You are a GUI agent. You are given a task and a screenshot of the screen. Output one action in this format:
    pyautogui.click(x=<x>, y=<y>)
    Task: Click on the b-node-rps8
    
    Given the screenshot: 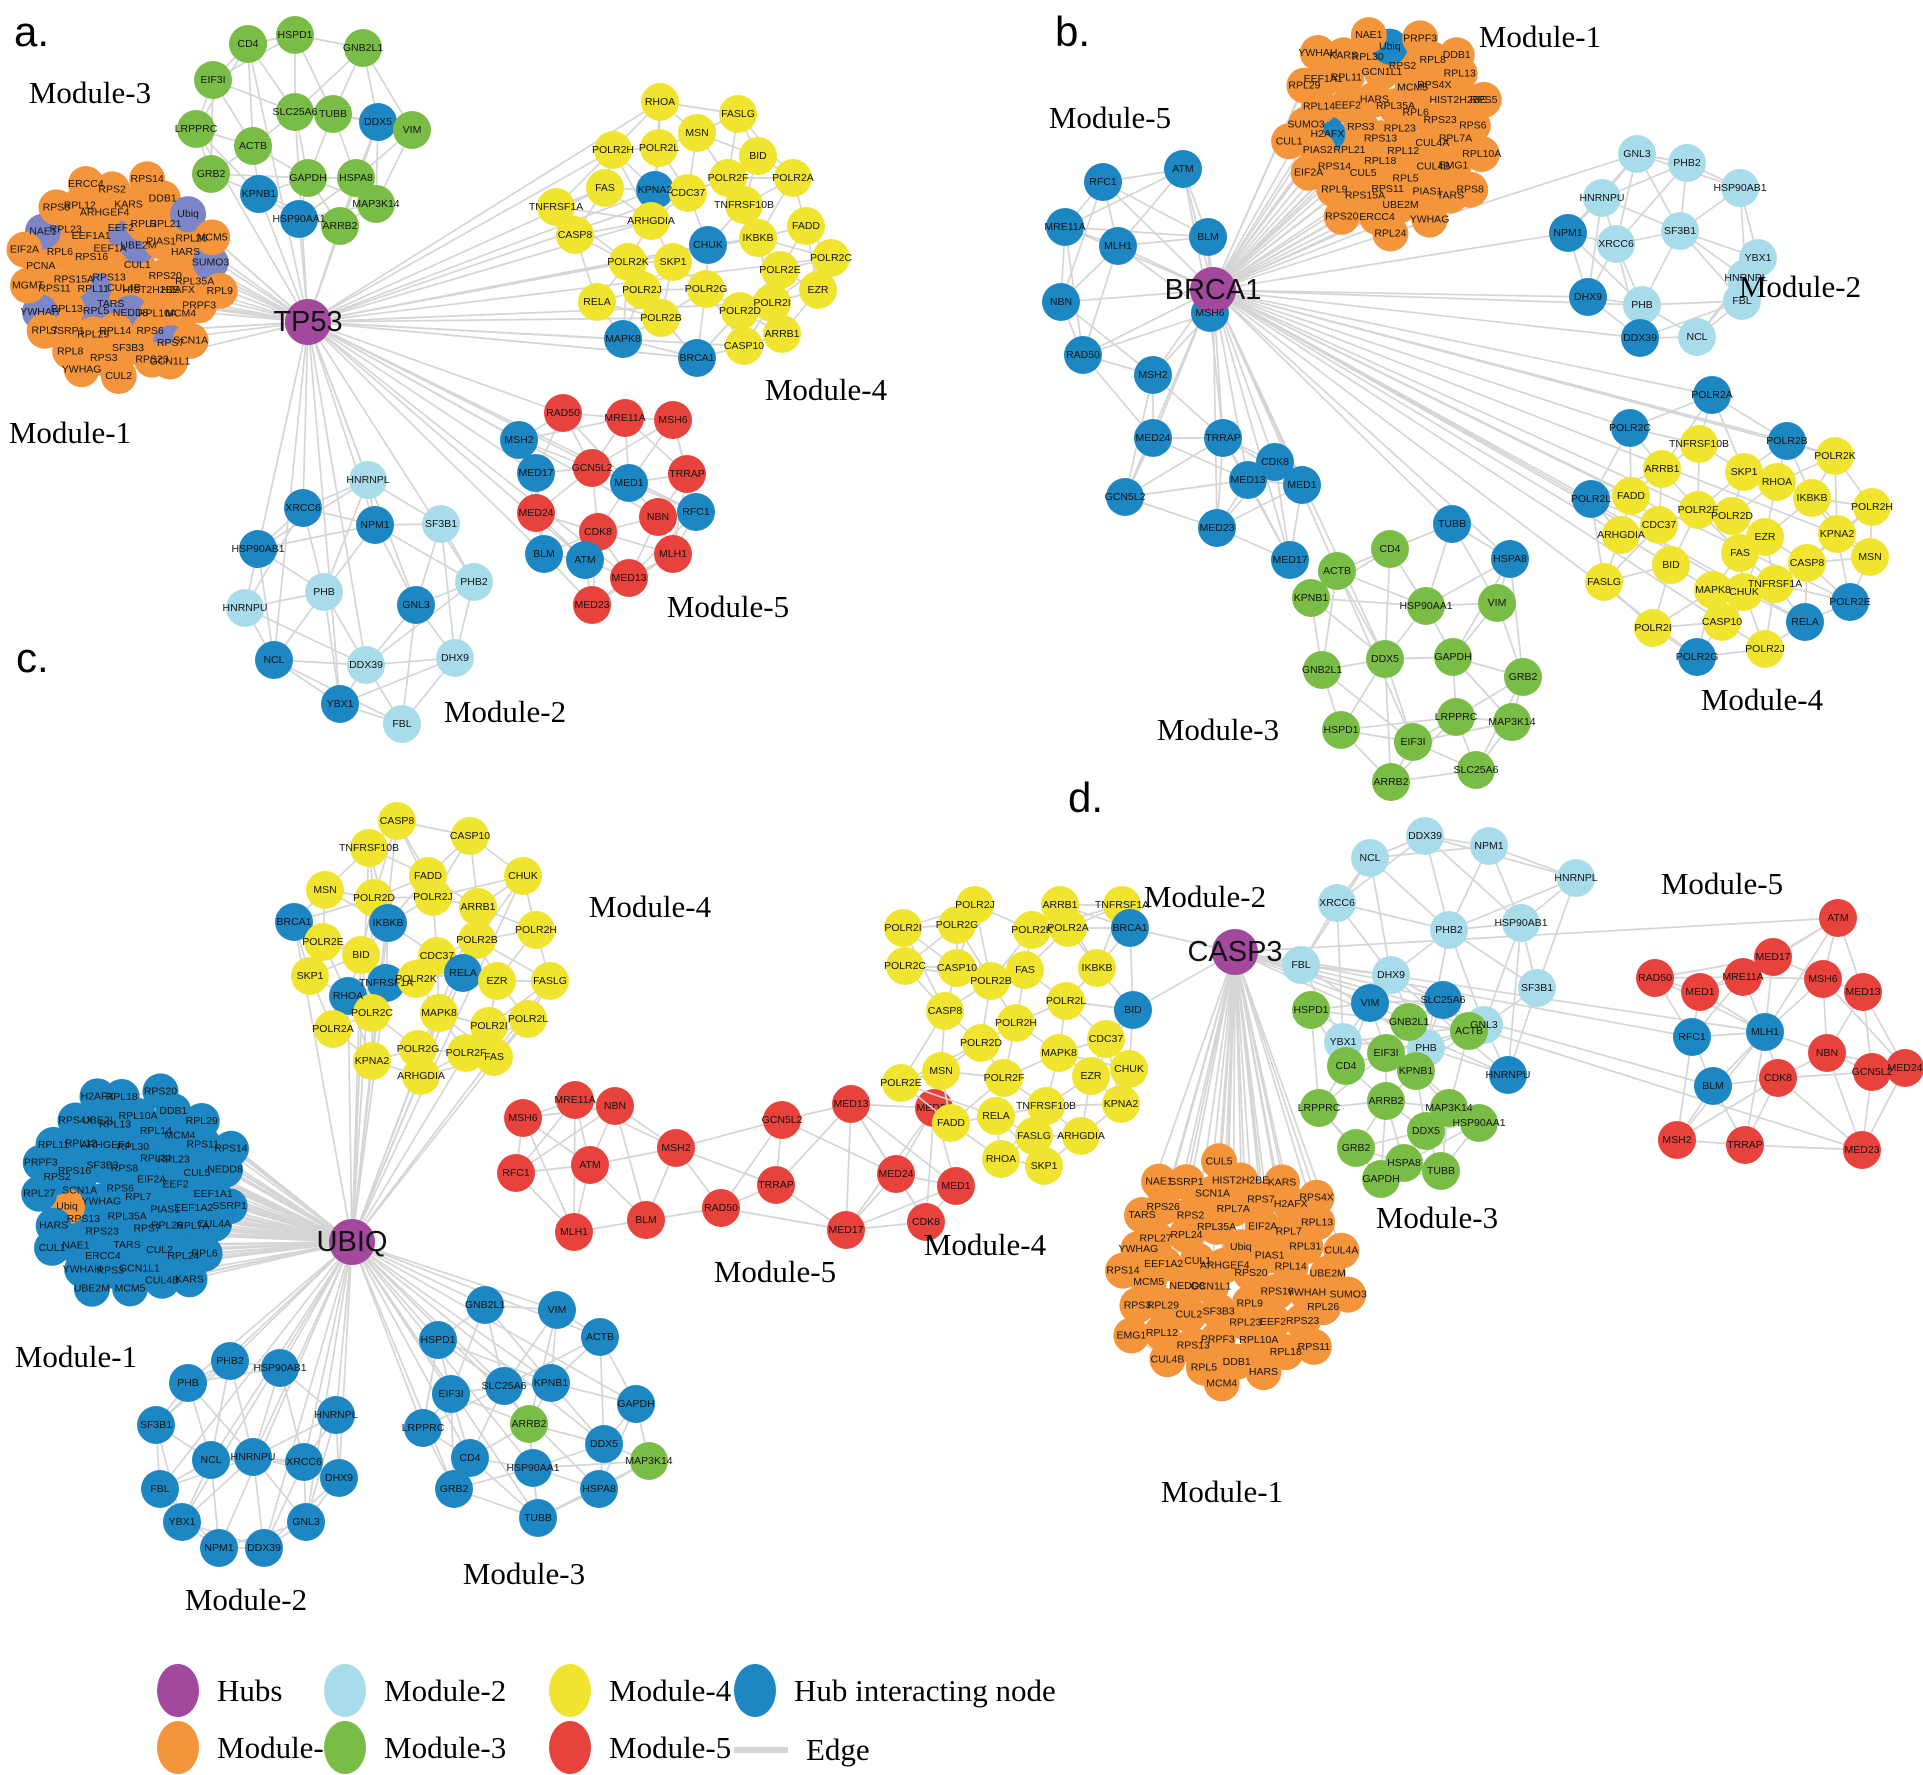 What is the action you would take?
    pyautogui.click(x=1470, y=189)
    